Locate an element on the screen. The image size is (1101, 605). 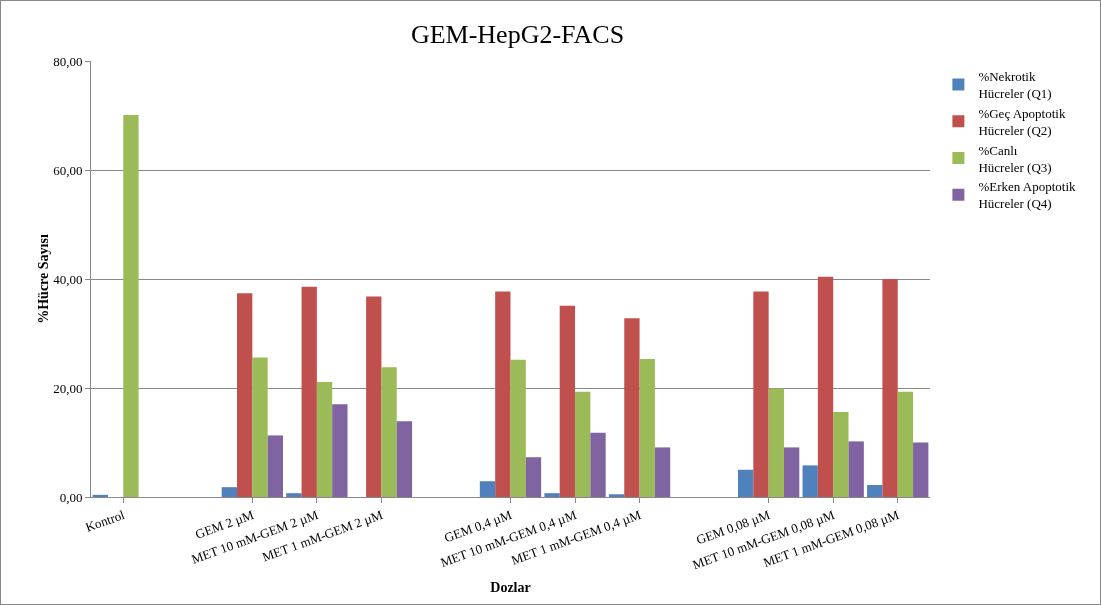
x-axis-title: Dozlar is located at coordinates (510, 587).